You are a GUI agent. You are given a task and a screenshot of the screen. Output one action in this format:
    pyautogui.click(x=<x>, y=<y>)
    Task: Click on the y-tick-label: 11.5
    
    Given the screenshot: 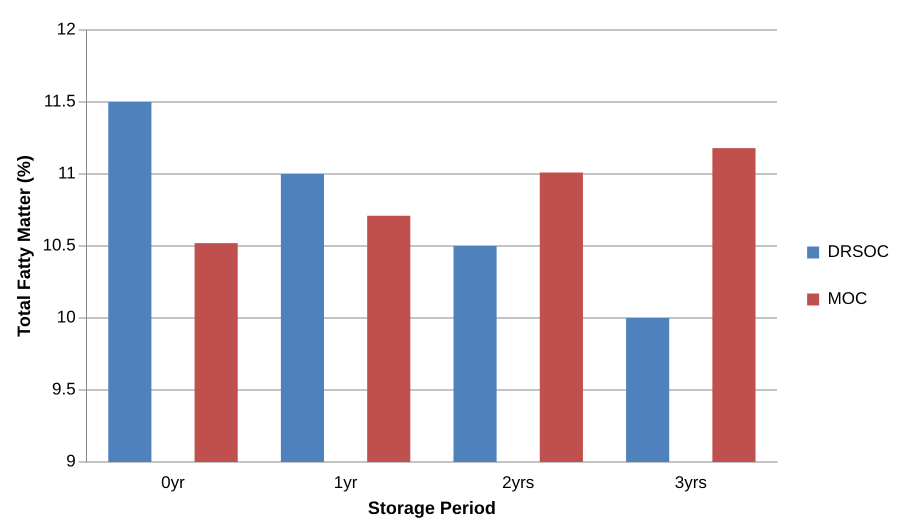 What is the action you would take?
    pyautogui.click(x=60, y=101)
    